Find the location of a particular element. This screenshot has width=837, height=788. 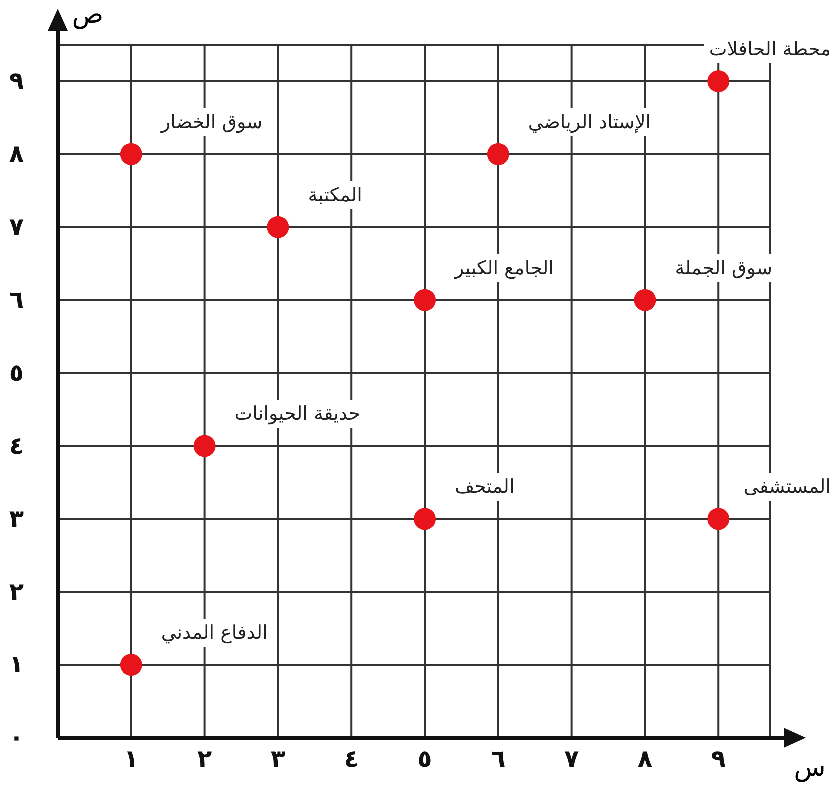

x-tick-label: ٧ is located at coordinates (572, 759).